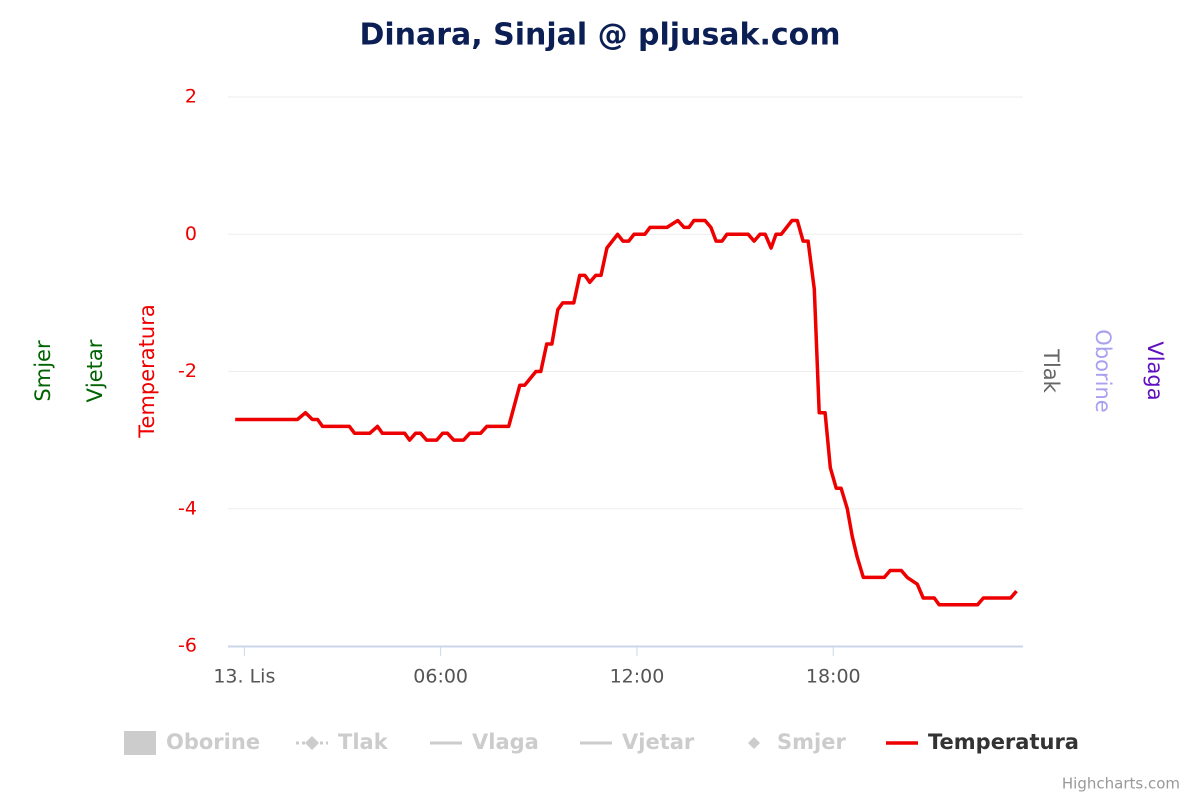  What do you see at coordinates (213, 742) in the screenshot?
I see `legend-label: Oborine` at bounding box center [213, 742].